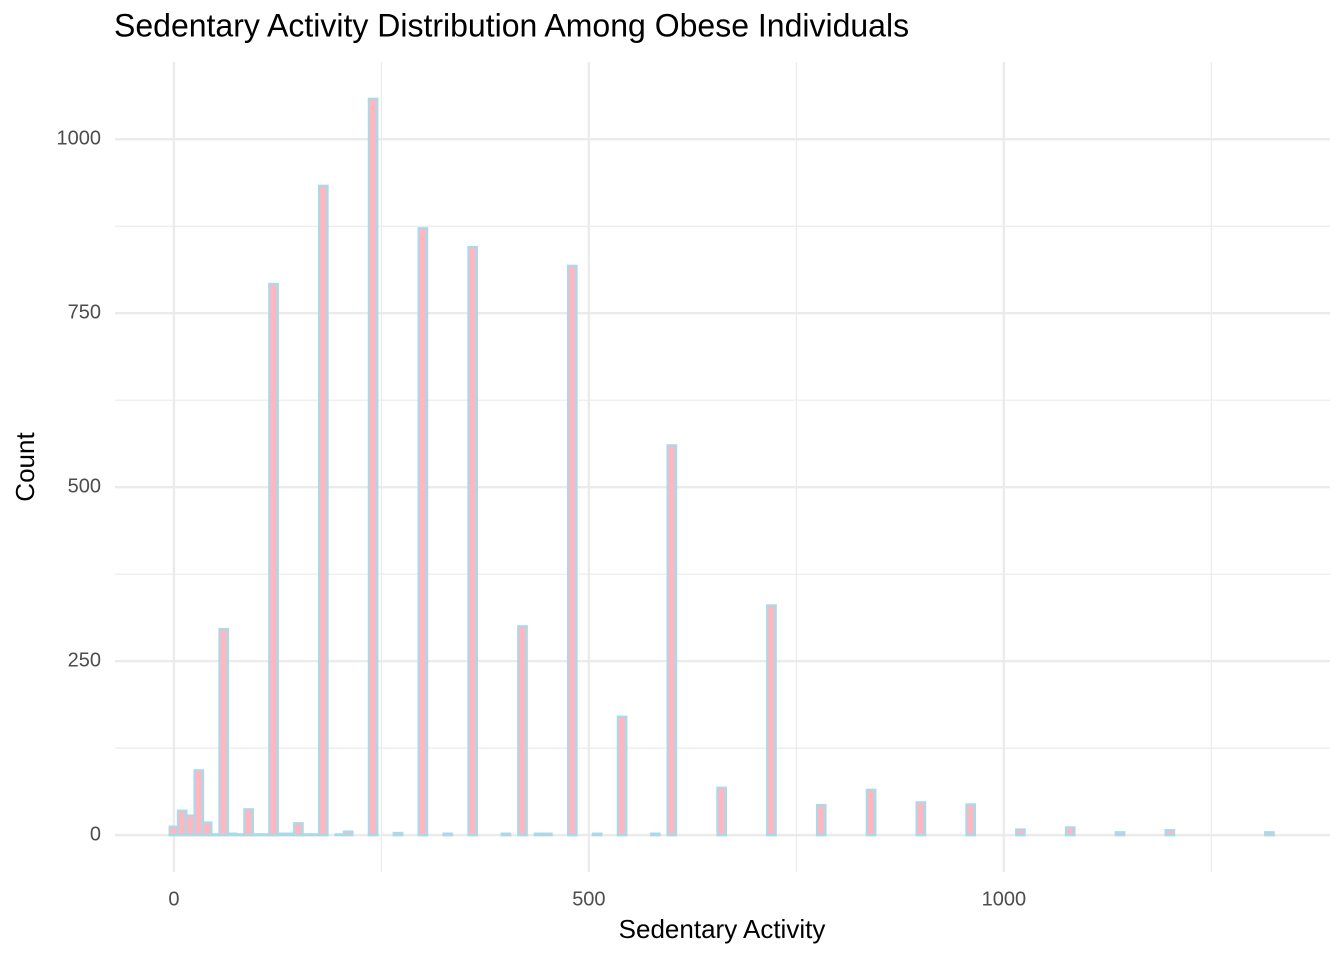  I want to click on y-tick-label: 0, so click(95, 834).